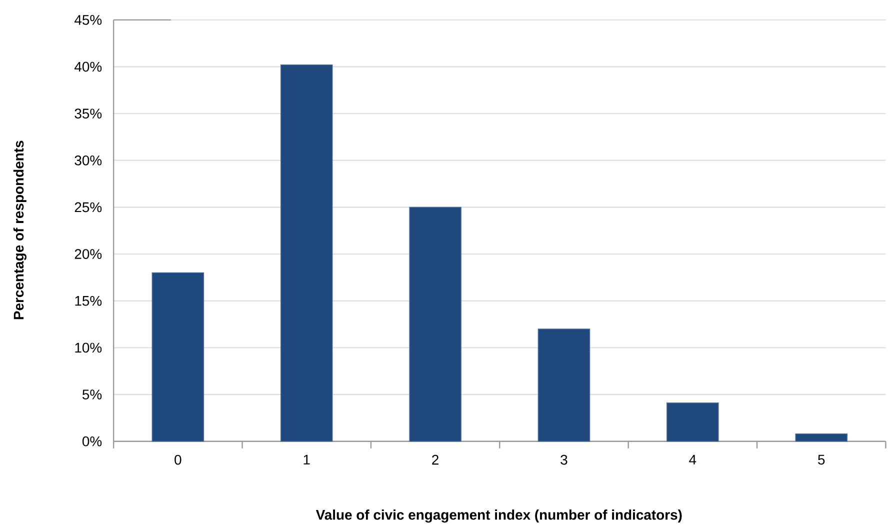 The image size is (889, 531). Describe the element at coordinates (88, 347) in the screenshot. I see `y-tick-label: 10%` at that location.